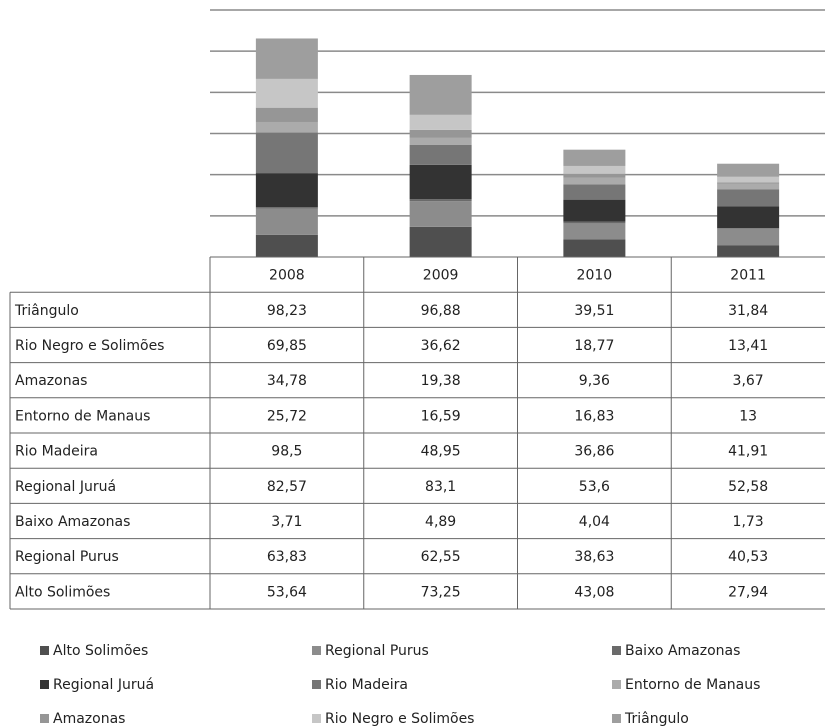  What do you see at coordinates (682, 651) in the screenshot?
I see `legend-label: Baixo Amazonas` at bounding box center [682, 651].